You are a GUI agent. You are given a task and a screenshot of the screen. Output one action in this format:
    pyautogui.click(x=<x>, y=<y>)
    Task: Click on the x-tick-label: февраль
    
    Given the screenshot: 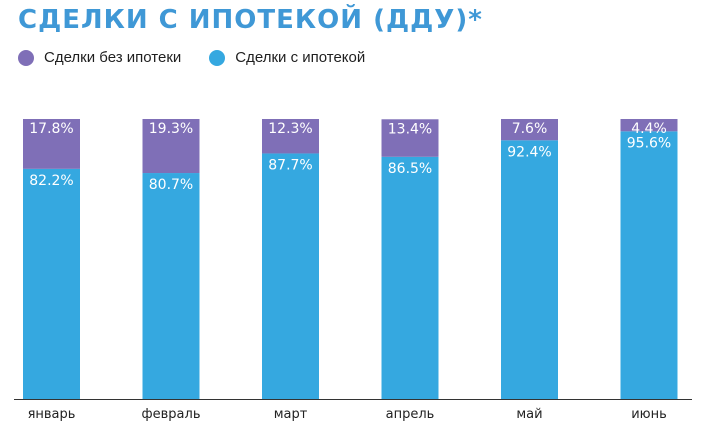 What is the action you would take?
    pyautogui.click(x=171, y=414)
    